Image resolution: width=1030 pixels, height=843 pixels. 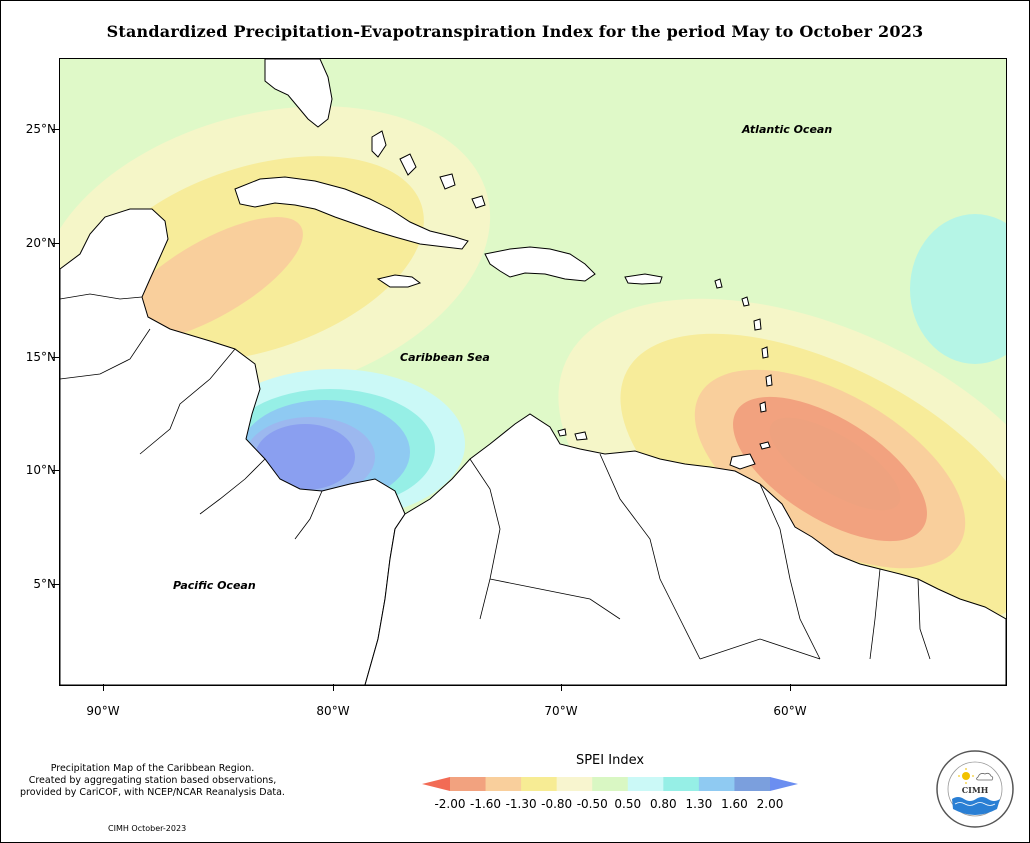 I want to click on colorbar-tick-label: 0.50, so click(x=628, y=804).